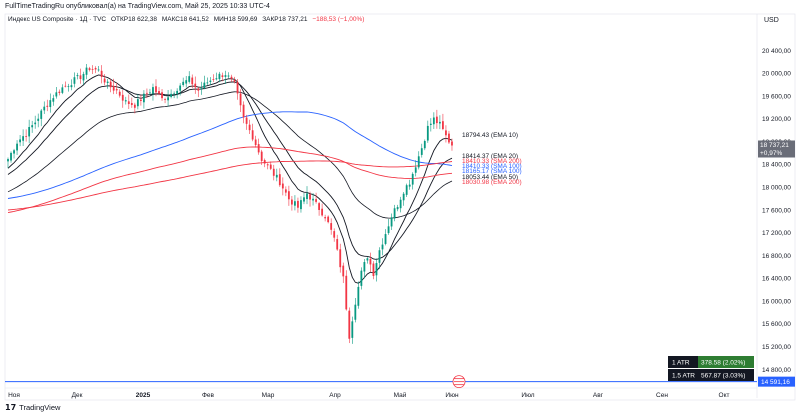 The image size is (800, 417). What do you see at coordinates (776, 119) in the screenshot?
I see `y-tick-label: 19 200,00` at bounding box center [776, 119].